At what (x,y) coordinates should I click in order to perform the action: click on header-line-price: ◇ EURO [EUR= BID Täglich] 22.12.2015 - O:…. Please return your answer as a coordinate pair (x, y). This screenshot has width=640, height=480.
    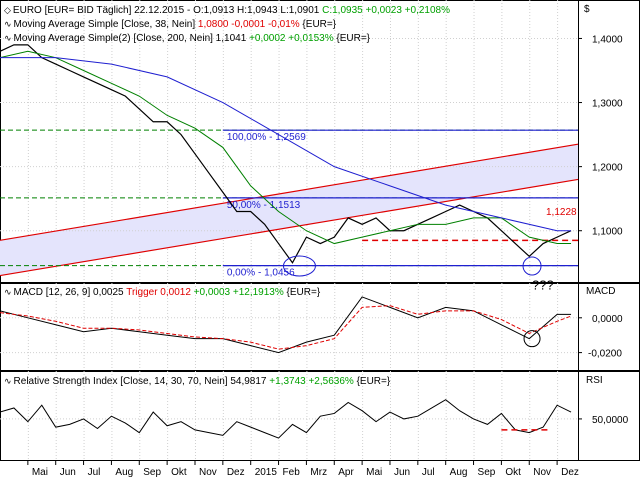
    Looking at the image, I should click on (227, 10).